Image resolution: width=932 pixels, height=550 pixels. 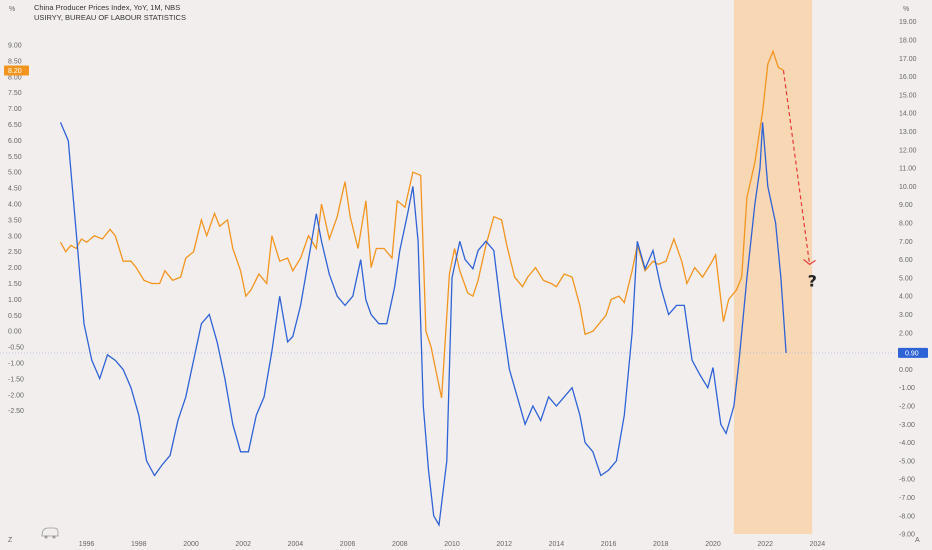 I want to click on right-tick-label: 14.00, so click(x=908, y=114).